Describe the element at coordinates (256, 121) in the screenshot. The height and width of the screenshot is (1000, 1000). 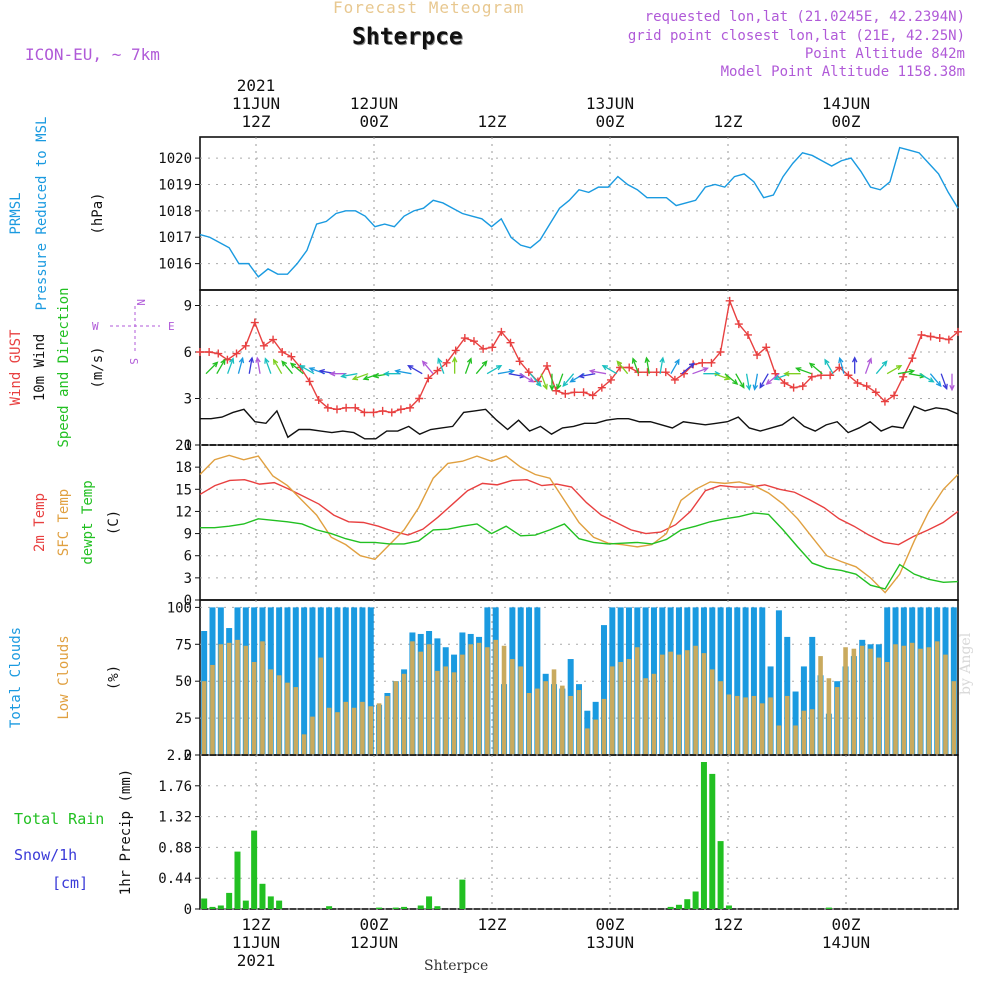
I see `top-time-label: 12Z` at that location.